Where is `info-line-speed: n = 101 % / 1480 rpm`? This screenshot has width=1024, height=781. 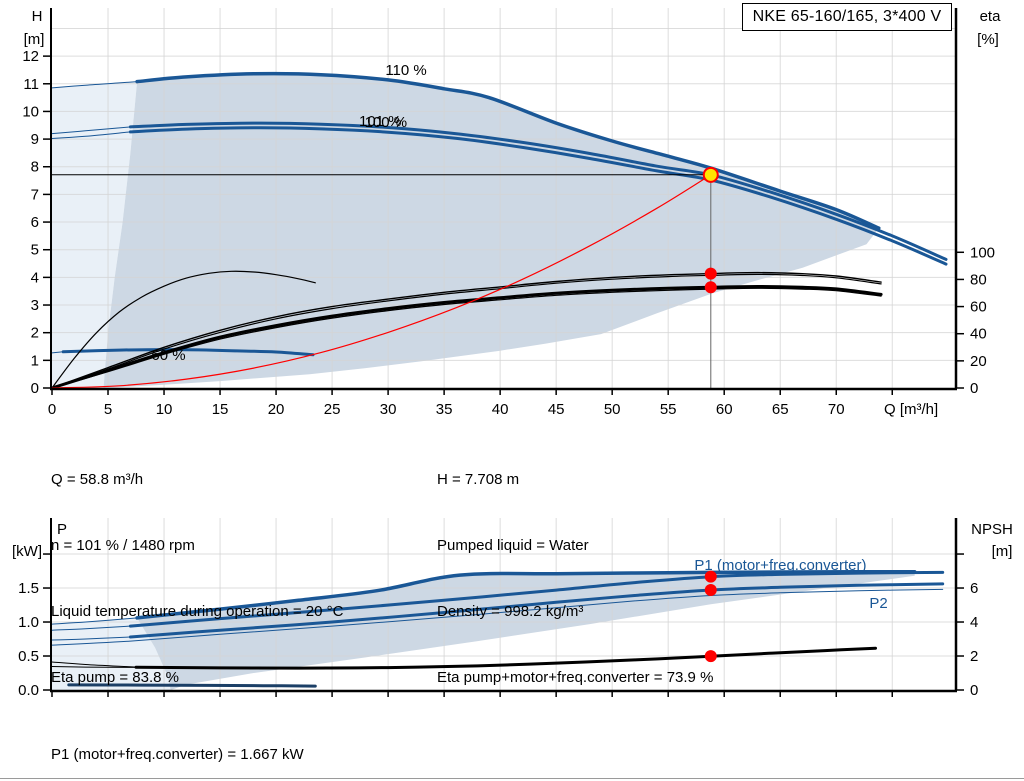
info-line-speed: n = 101 % / 1480 rpm is located at coordinates (123, 545).